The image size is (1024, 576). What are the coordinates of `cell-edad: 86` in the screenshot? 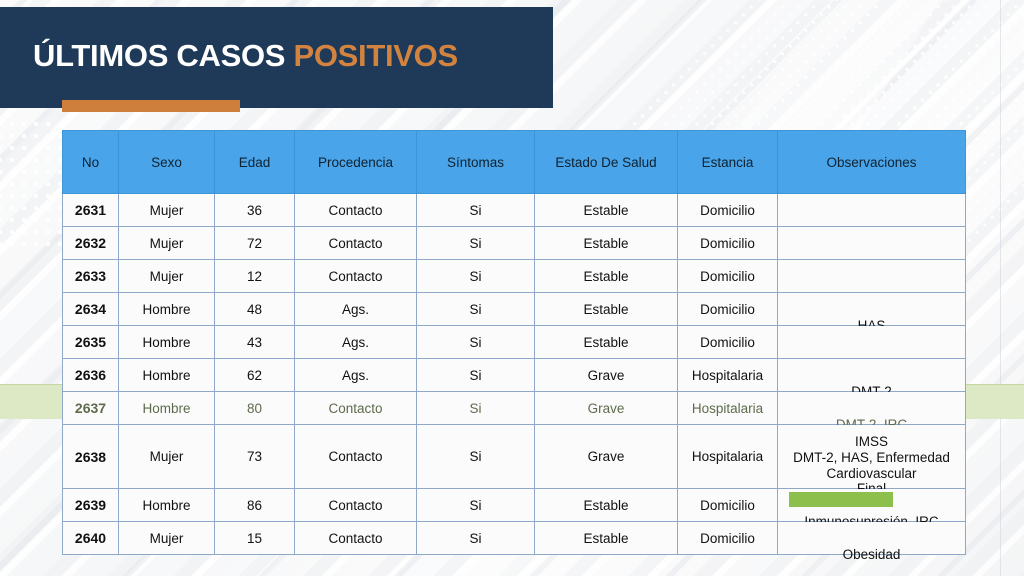 It's located at (254, 505).